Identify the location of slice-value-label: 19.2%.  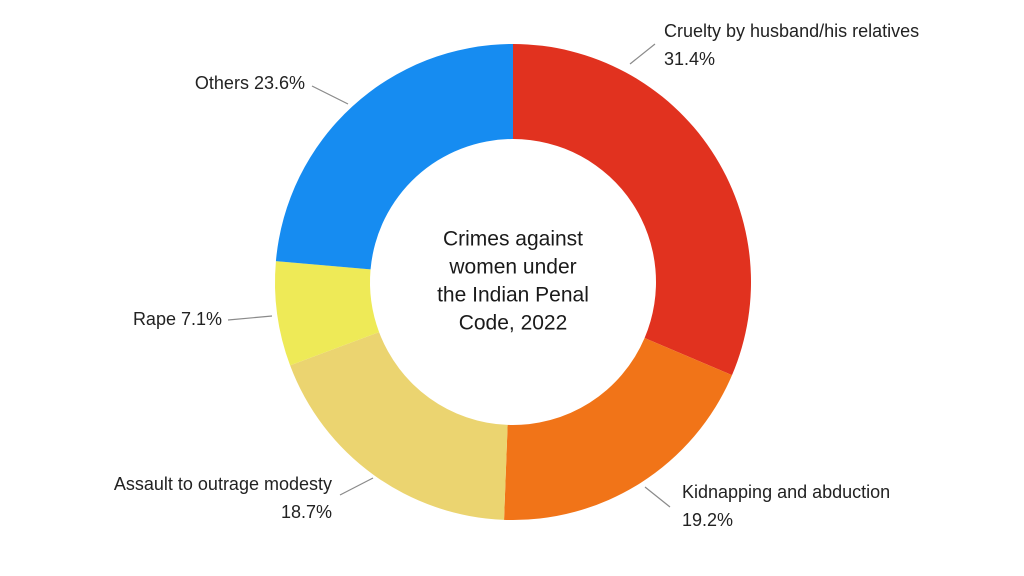
(707, 520).